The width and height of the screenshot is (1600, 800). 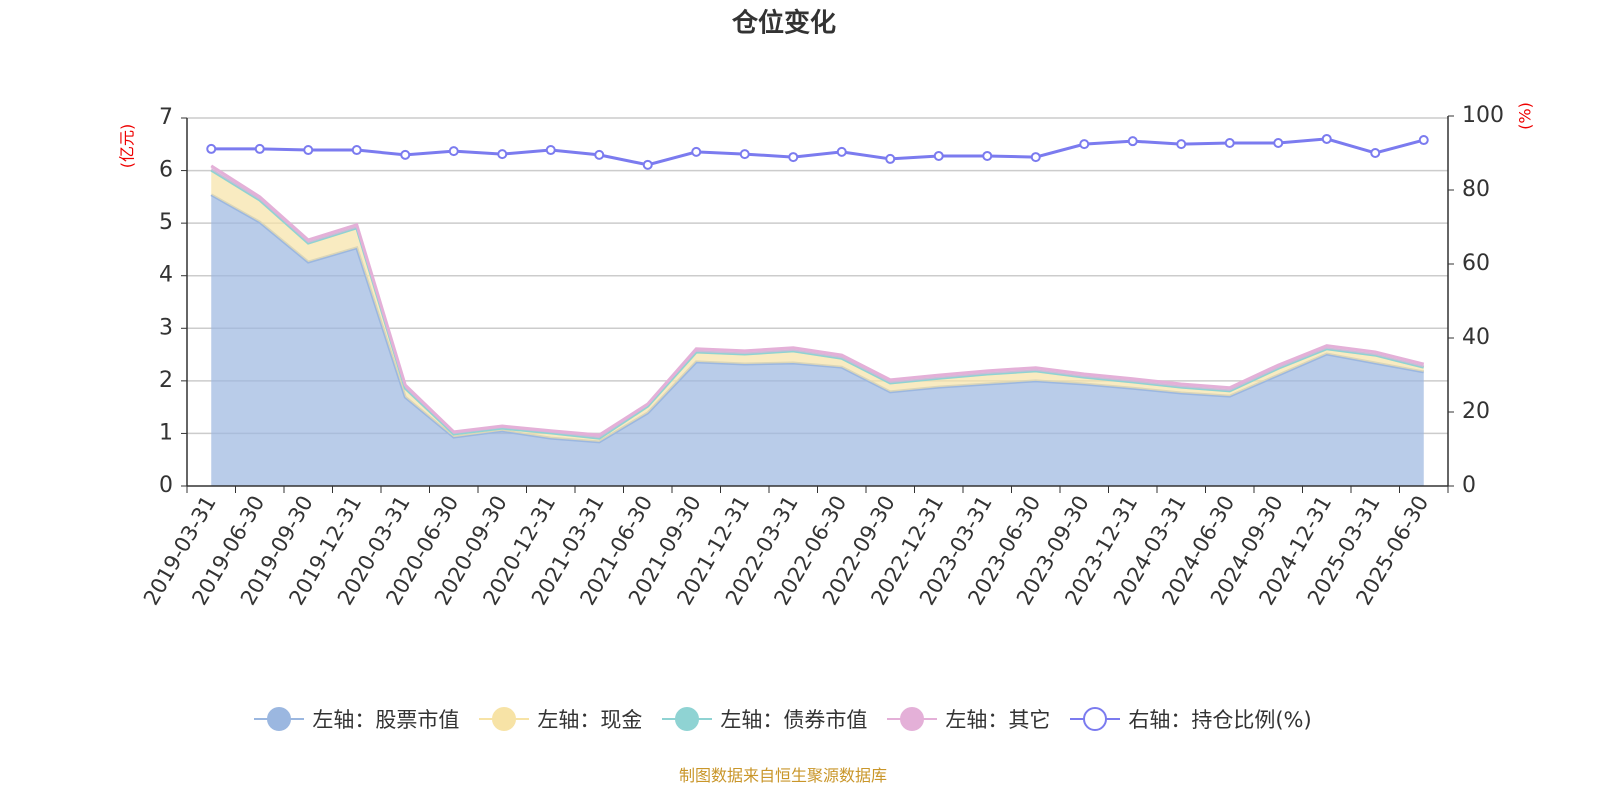 I want to click on y-axis-label: (亿元), so click(x=127, y=146).